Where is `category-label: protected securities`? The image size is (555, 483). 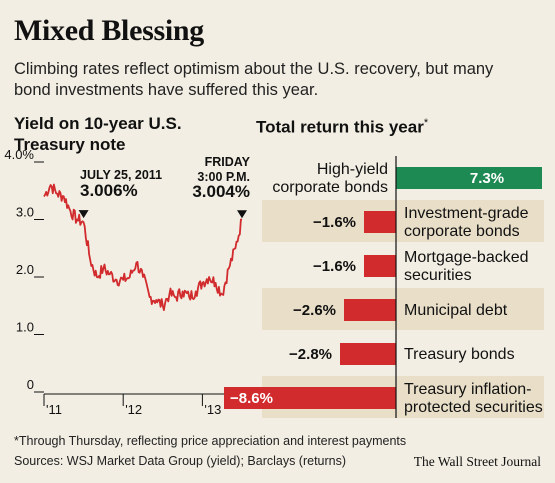 category-label: protected securities is located at coordinates (473, 407).